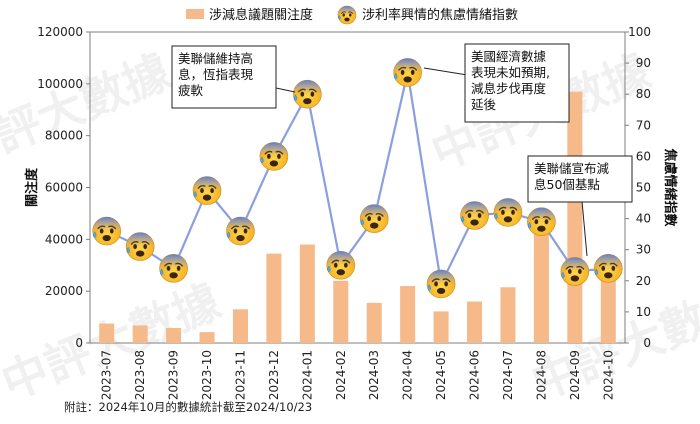 This screenshot has width=700, height=424. I want to click on x-tick-label: 2023-09, so click(174, 375).